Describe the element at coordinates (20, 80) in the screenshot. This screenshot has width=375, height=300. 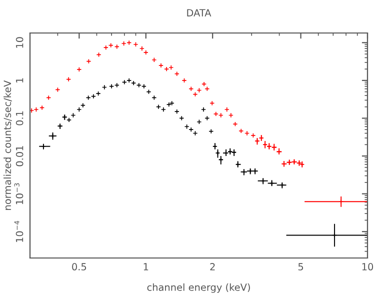
I see `y-tick-label: 1` at that location.